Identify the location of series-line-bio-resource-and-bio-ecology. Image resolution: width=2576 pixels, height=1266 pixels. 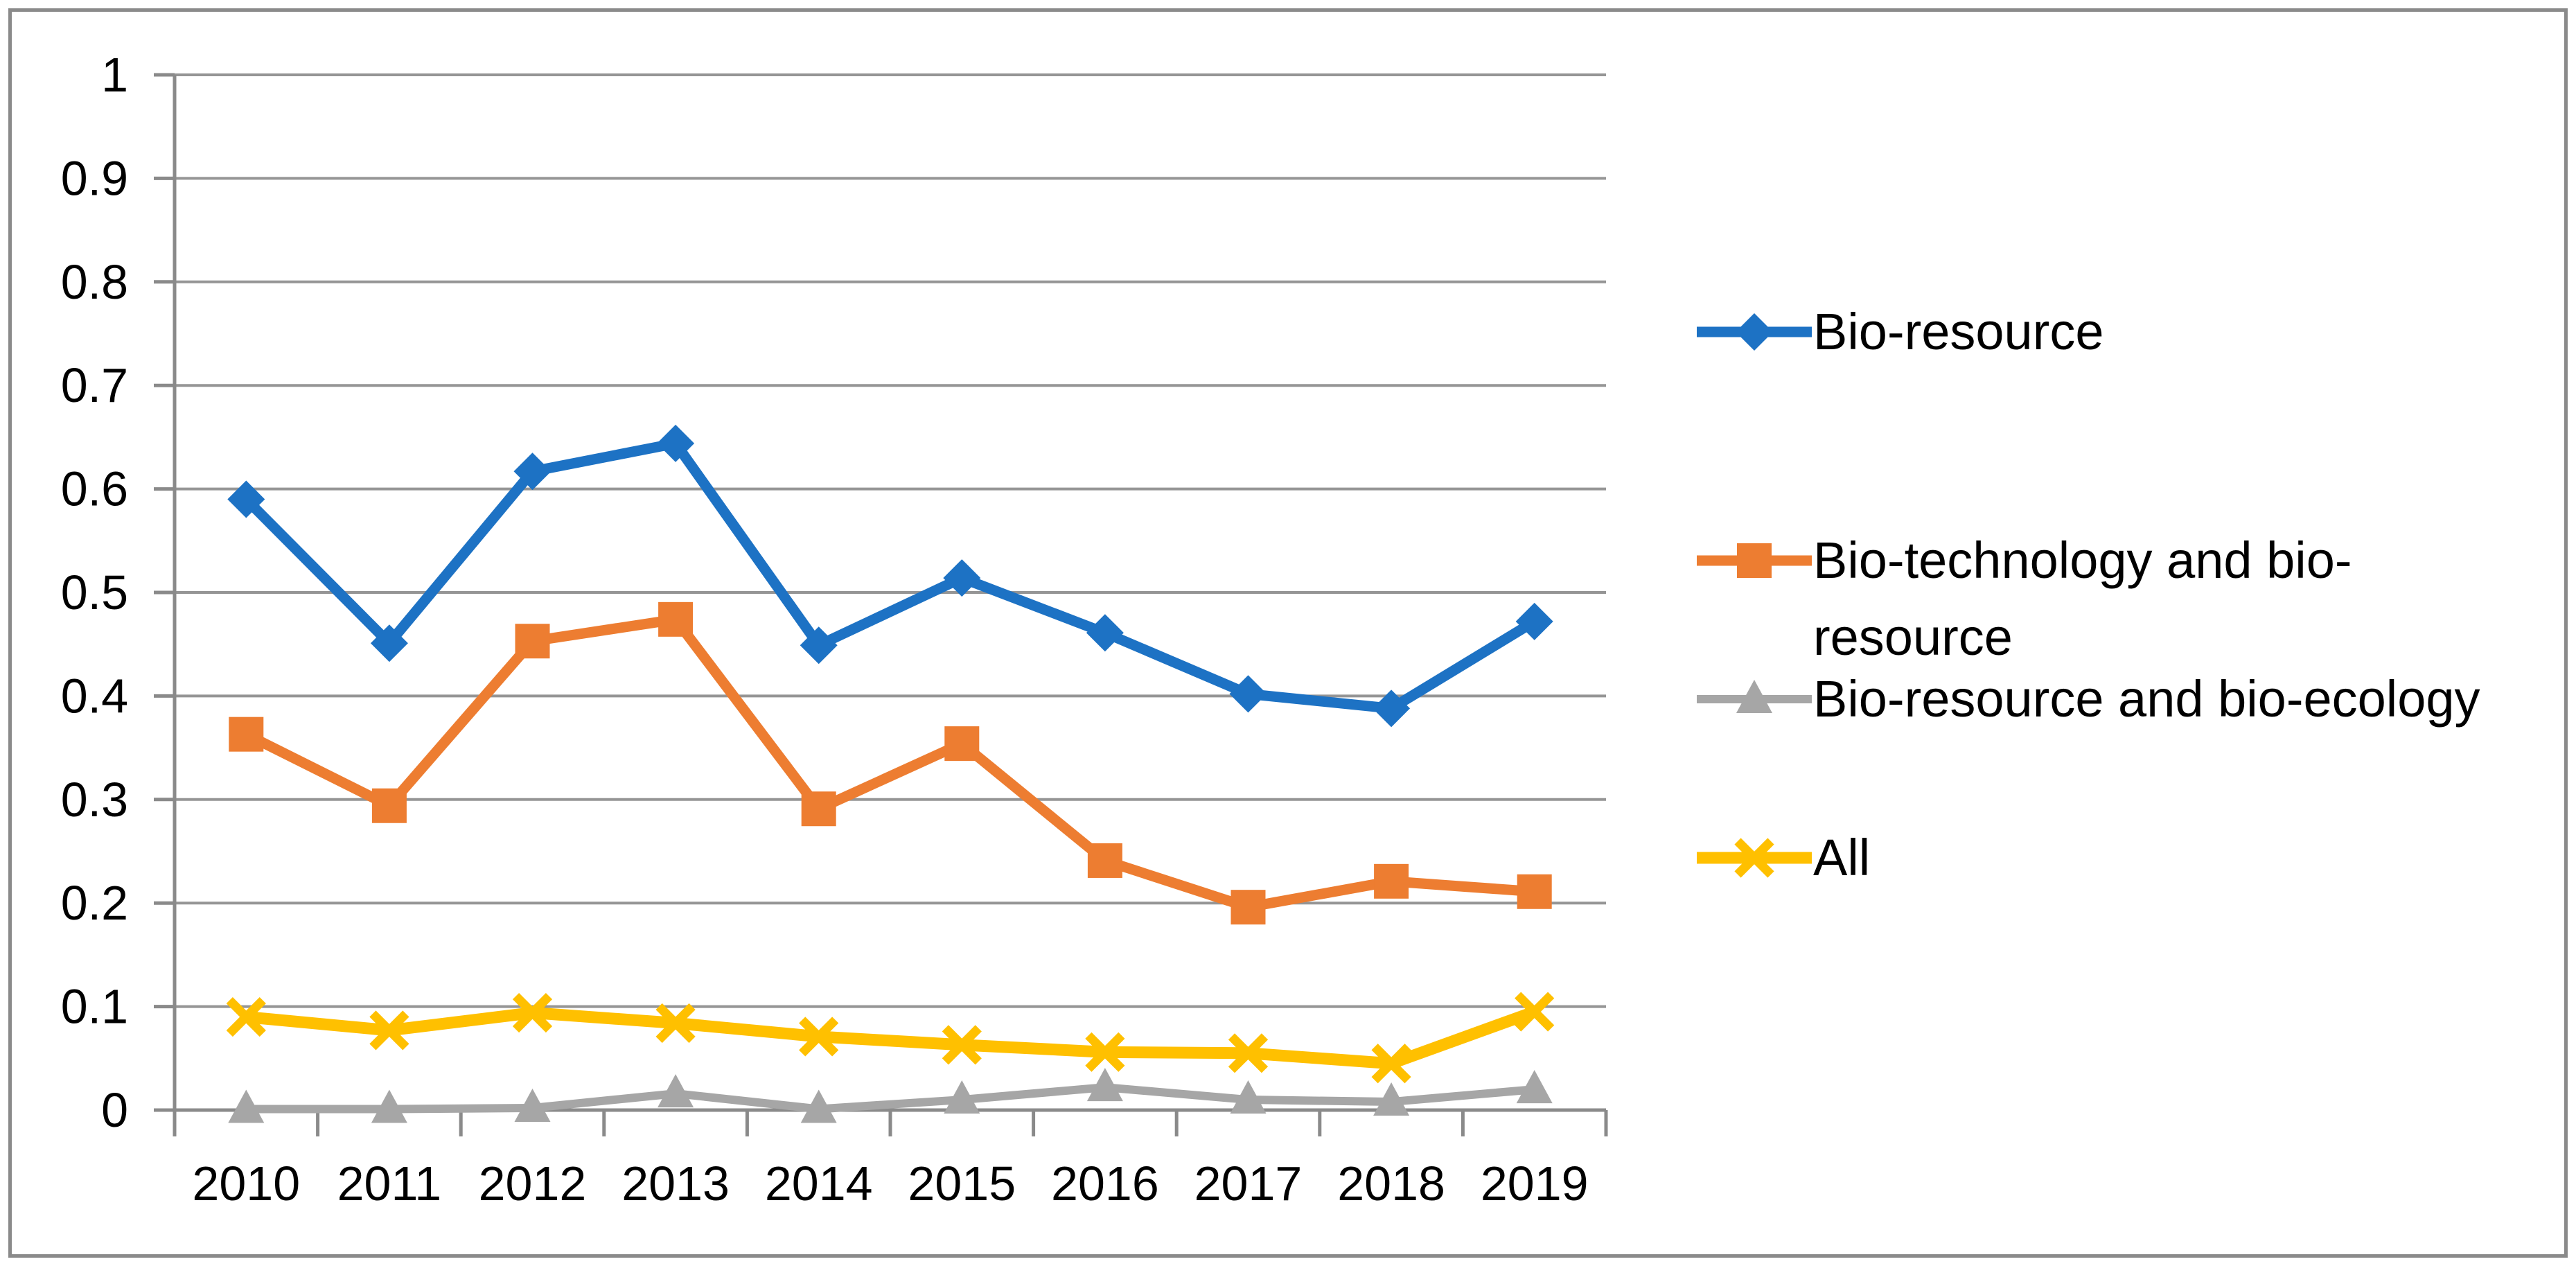
(890, 1099).